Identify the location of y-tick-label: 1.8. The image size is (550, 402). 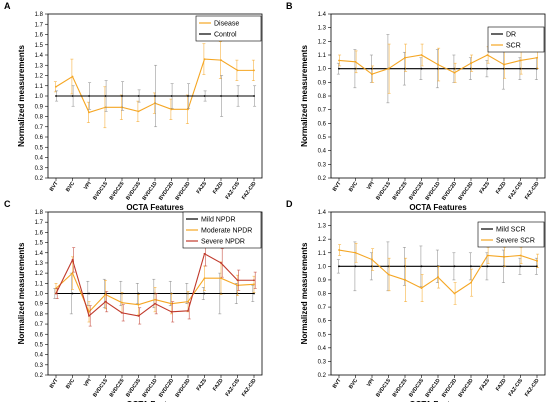
(39, 15).